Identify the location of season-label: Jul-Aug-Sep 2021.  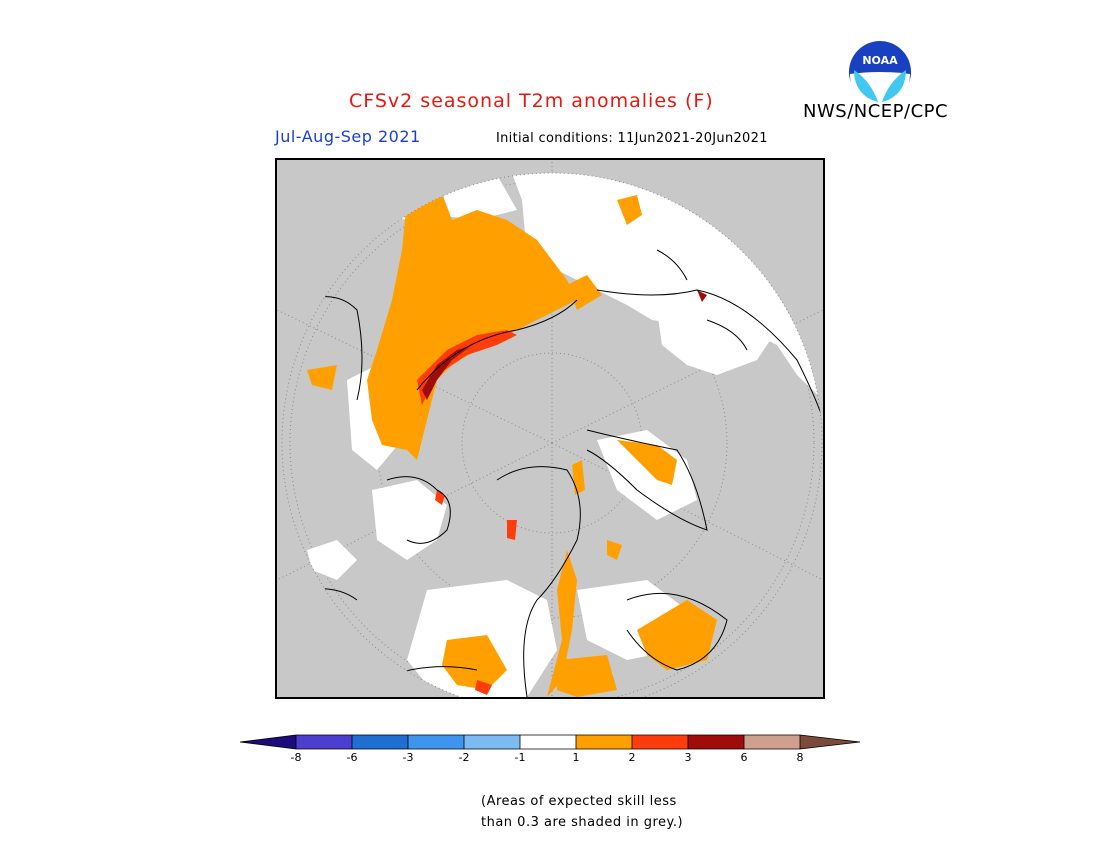
(348, 136).